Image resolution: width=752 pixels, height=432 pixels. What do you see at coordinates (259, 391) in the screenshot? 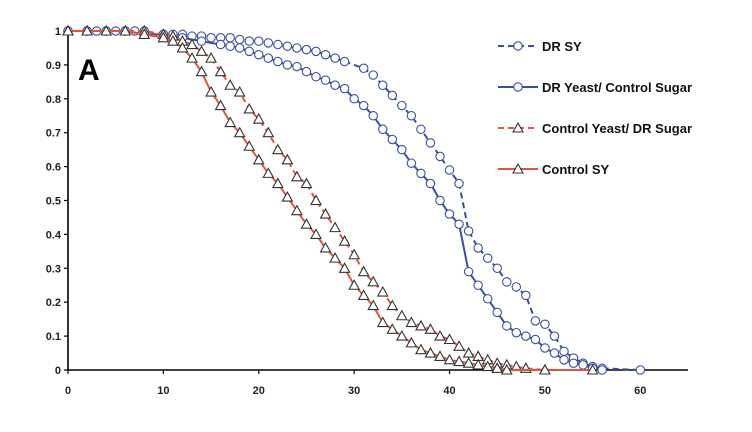
I see `x-tick-label: 20` at bounding box center [259, 391].